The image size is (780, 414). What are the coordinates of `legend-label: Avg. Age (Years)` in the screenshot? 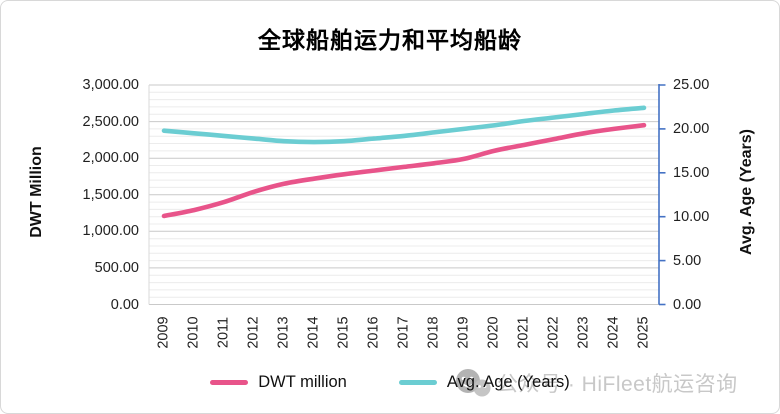 It's located at (508, 382).